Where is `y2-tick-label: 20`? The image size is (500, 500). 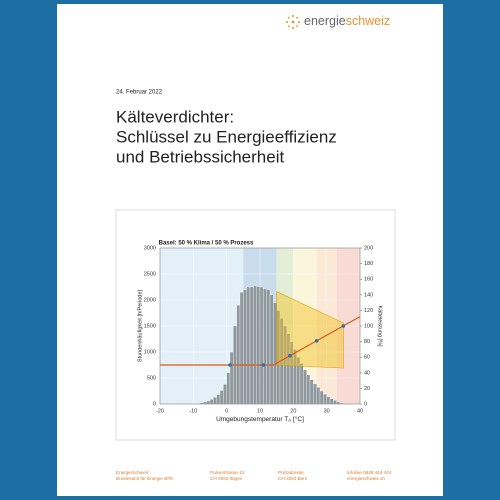
y2-tick-label: 20 is located at coordinates (367, 389).